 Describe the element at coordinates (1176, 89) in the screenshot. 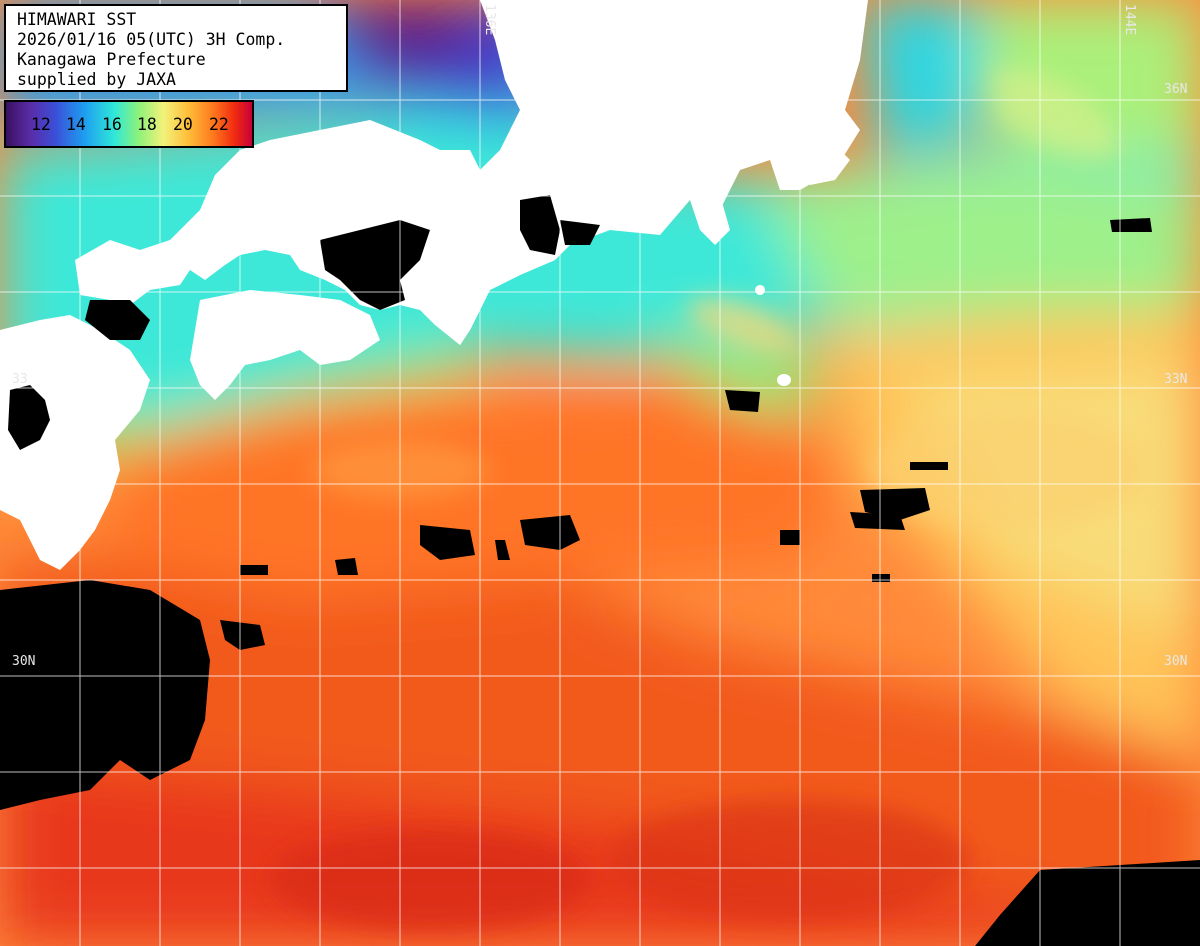

I see `latitude-label-36n: 36N` at that location.